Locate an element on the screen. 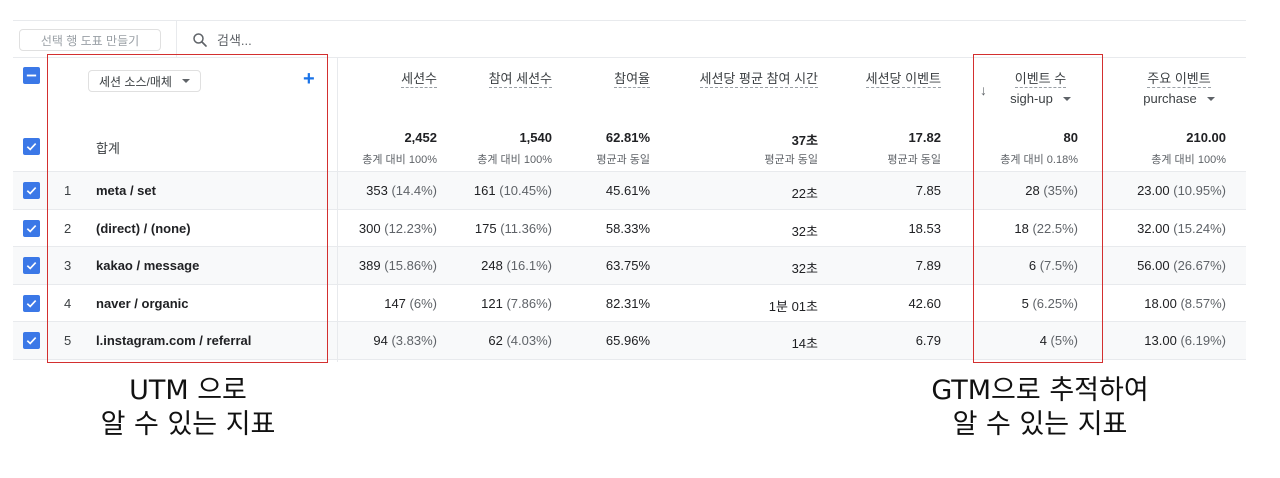 Image resolution: width=1280 pixels, height=478 pixels. plus-icon: + is located at coordinates (309, 79).